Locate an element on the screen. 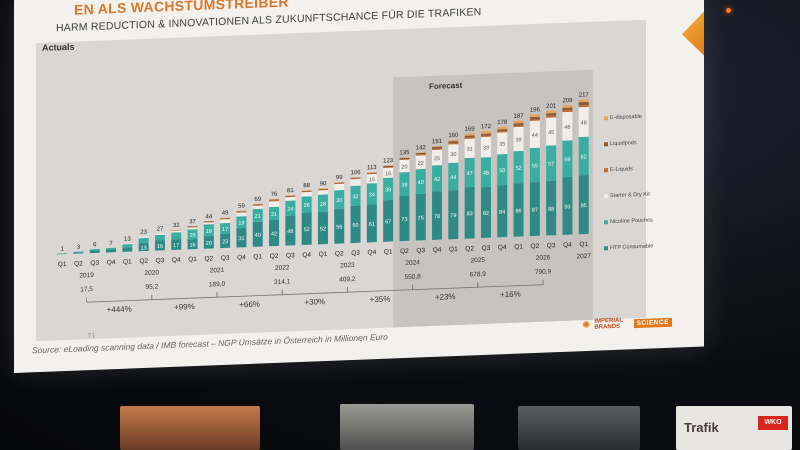 This screenshot has width=800, height=450. year-label: 2025 is located at coordinates (478, 261).